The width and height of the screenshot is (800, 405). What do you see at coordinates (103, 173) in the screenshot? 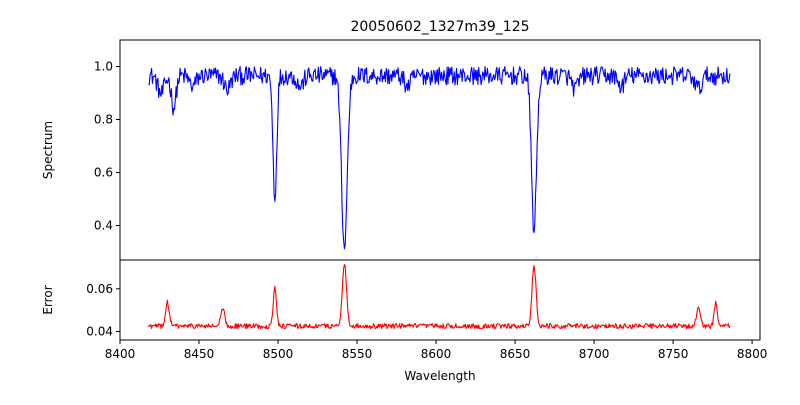
I see `spectrum-y-tick-label: 0.6` at bounding box center [103, 173].